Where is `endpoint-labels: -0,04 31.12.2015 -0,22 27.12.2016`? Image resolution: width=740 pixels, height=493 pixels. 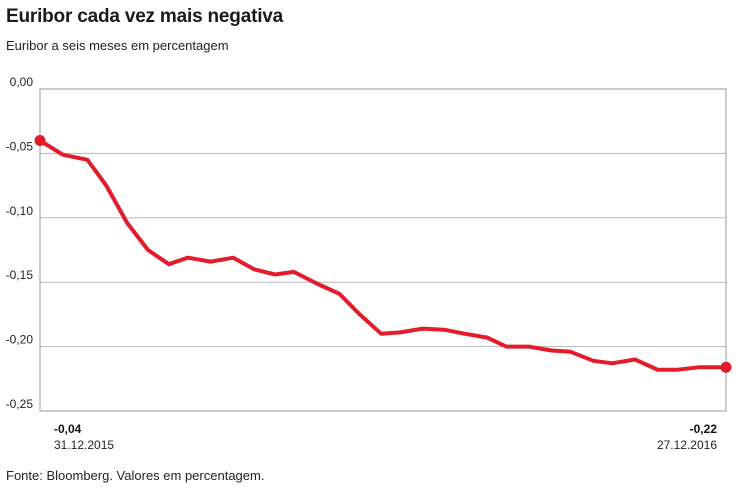
endpoint-labels: -0,04 31.12.2015 -0,22 27.12.2016 is located at coordinates (385, 437).